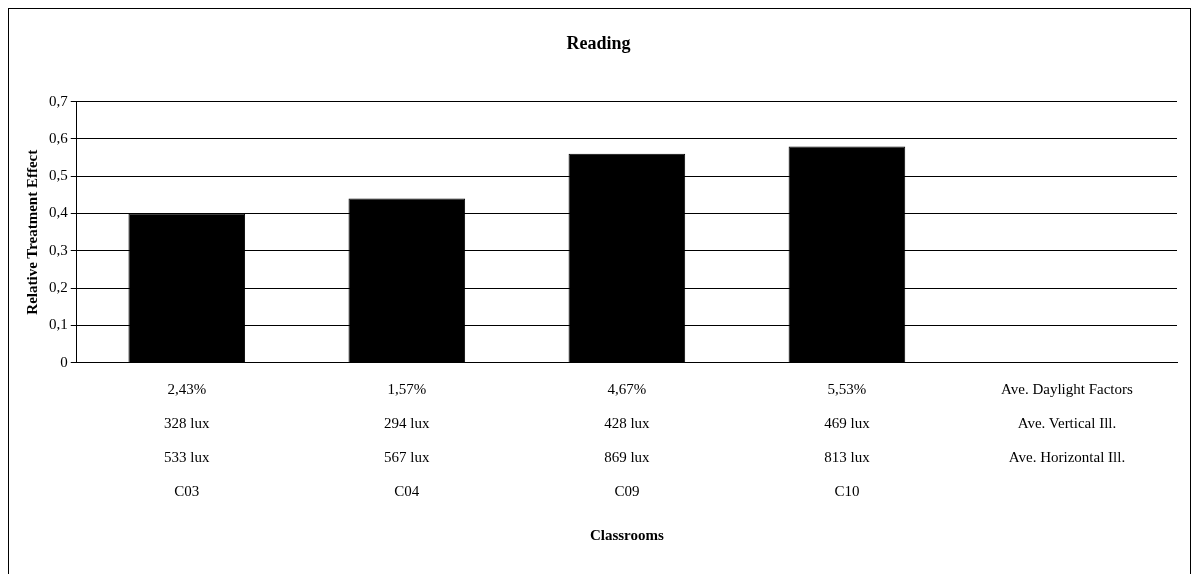  What do you see at coordinates (58, 324) in the screenshot?
I see `y-tick-label: 0,1` at bounding box center [58, 324].